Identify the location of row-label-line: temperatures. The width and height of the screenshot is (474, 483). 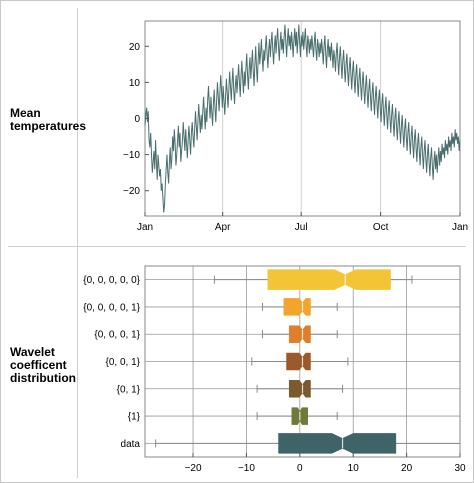
(48, 126).